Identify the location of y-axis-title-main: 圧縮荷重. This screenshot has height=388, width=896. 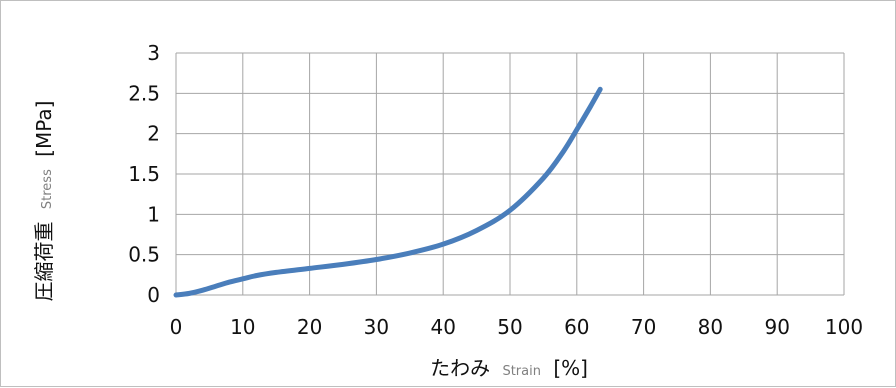
(44, 261).